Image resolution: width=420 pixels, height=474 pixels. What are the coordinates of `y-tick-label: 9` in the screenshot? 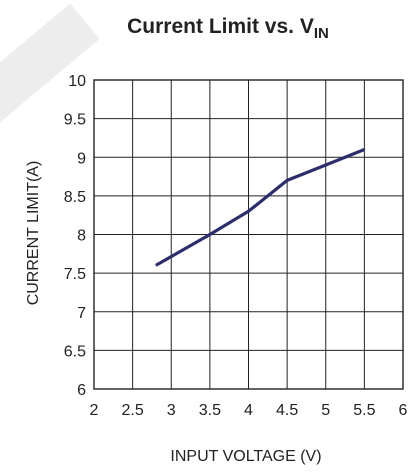 It's located at (81, 158).